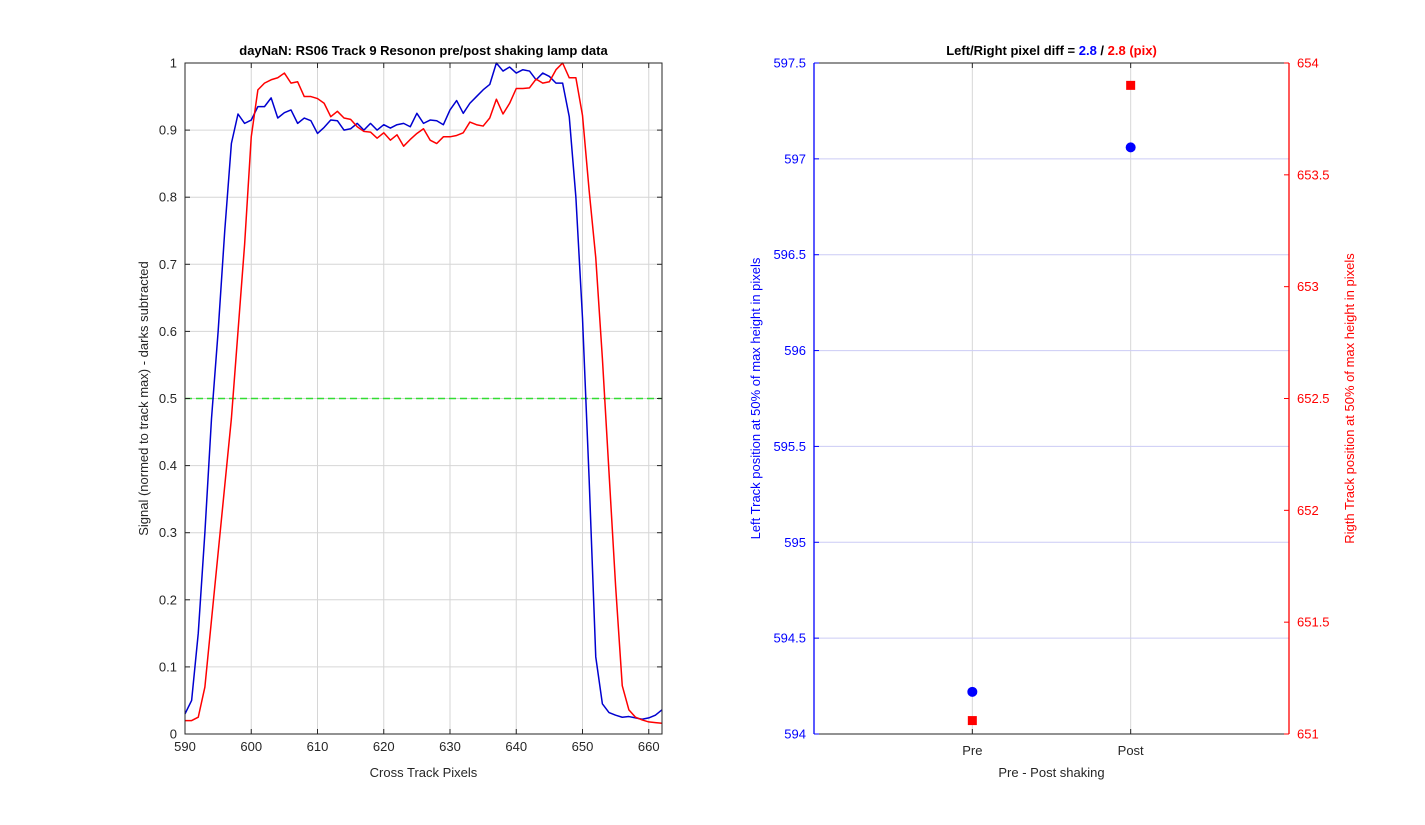 This screenshot has width=1425, height=825. I want to click on y-left-tick-label: 595.5, so click(789, 446).